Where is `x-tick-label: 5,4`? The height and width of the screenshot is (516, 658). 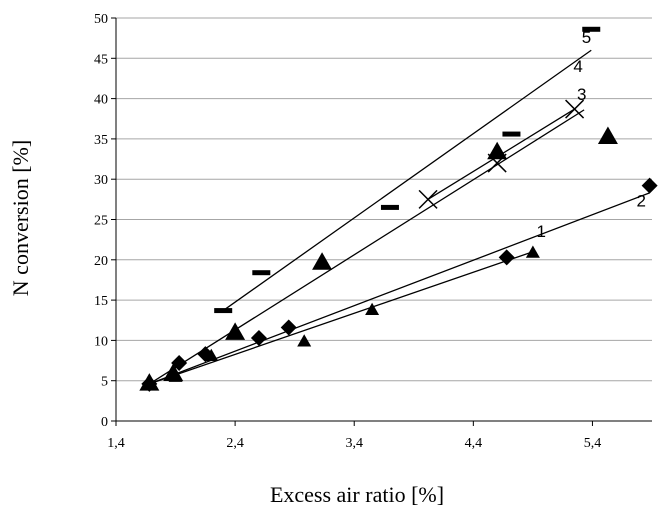 x-tick-label: 5,4 is located at coordinates (593, 443).